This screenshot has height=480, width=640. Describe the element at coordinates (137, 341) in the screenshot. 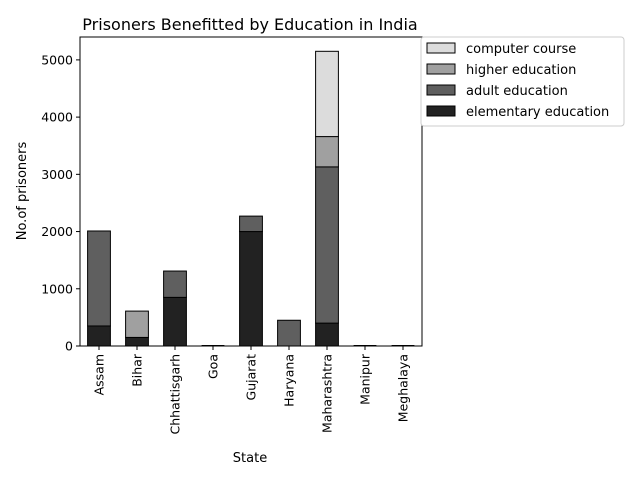

I see `bar-elementary-education-bihar` at that location.